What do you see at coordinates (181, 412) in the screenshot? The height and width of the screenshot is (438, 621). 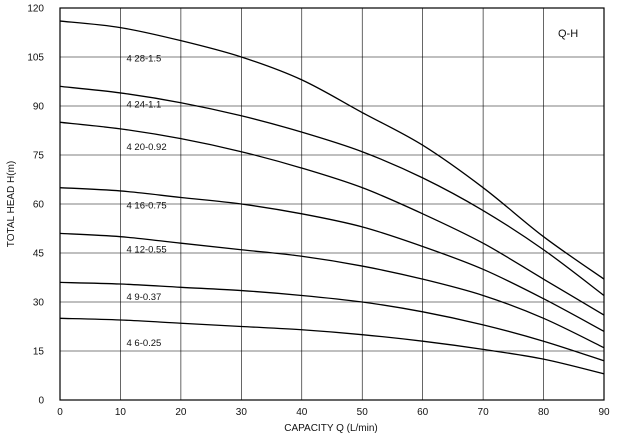 I see `x-tick-label: 20` at bounding box center [181, 412].